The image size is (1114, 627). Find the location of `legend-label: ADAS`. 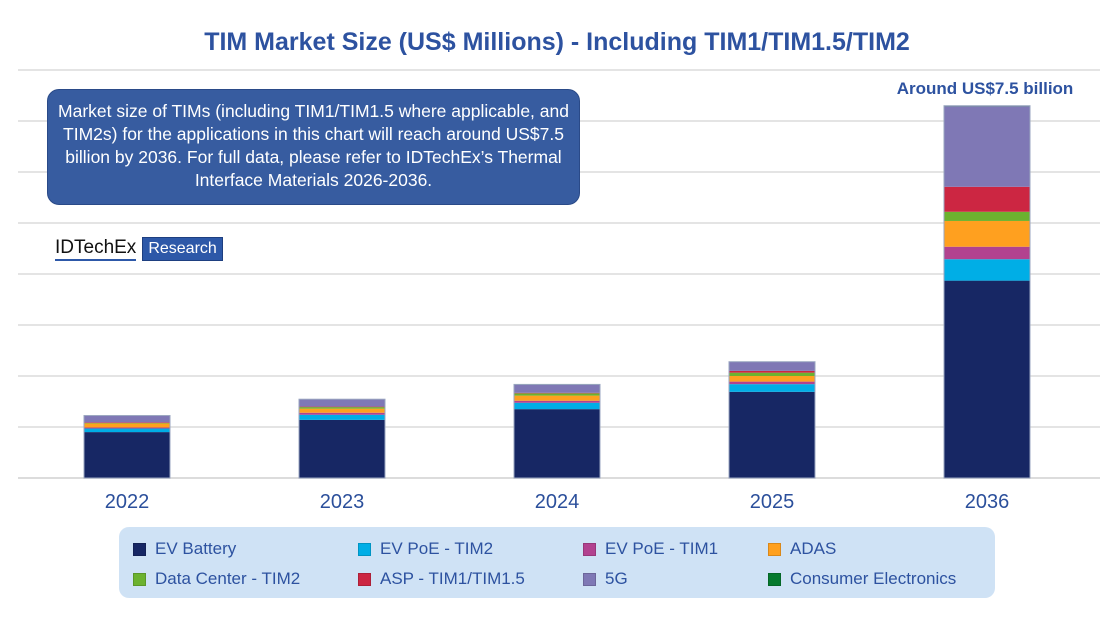

legend-label: ADAS is located at coordinates (813, 548).